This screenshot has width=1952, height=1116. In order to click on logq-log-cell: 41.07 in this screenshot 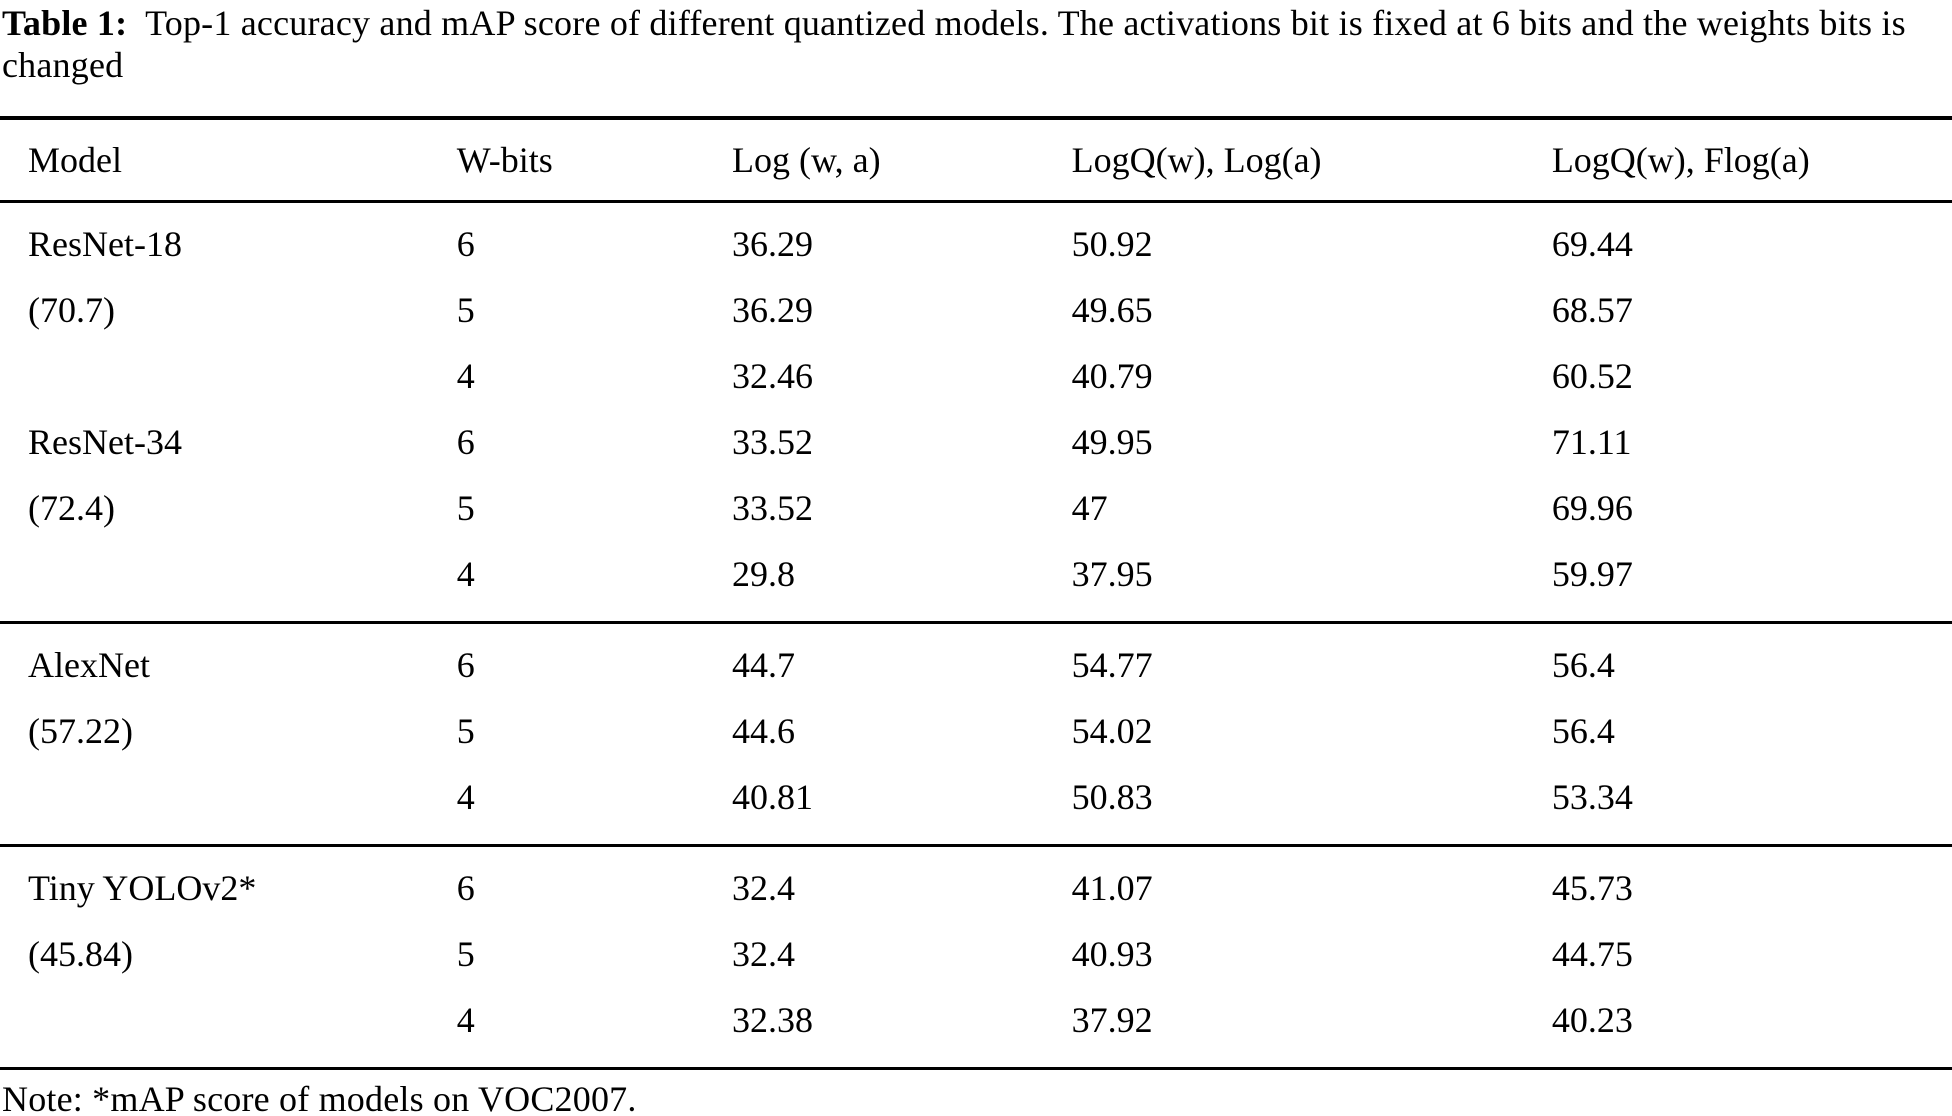, I will do `click(1112, 888)`.